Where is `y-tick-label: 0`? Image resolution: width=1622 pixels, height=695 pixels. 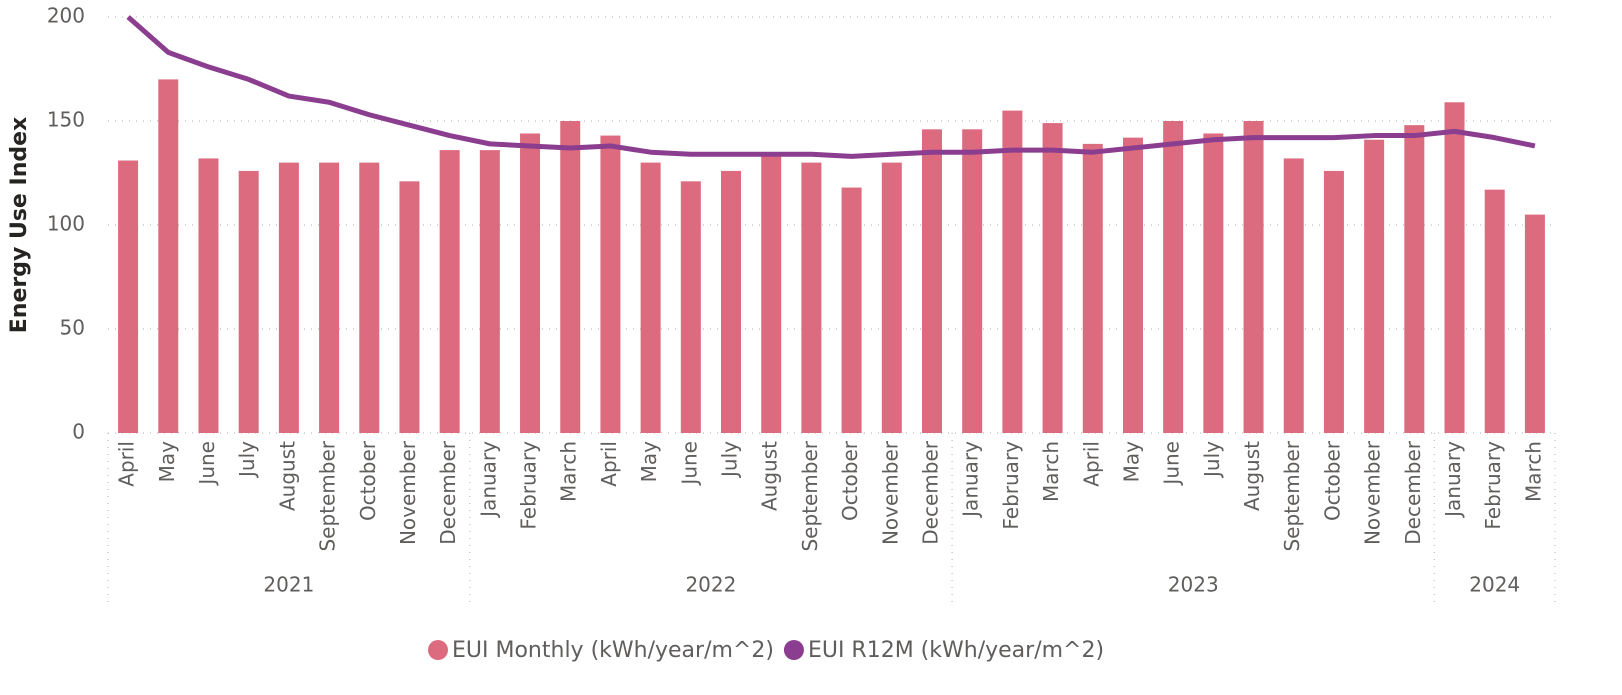
y-tick-label: 0 is located at coordinates (78, 432).